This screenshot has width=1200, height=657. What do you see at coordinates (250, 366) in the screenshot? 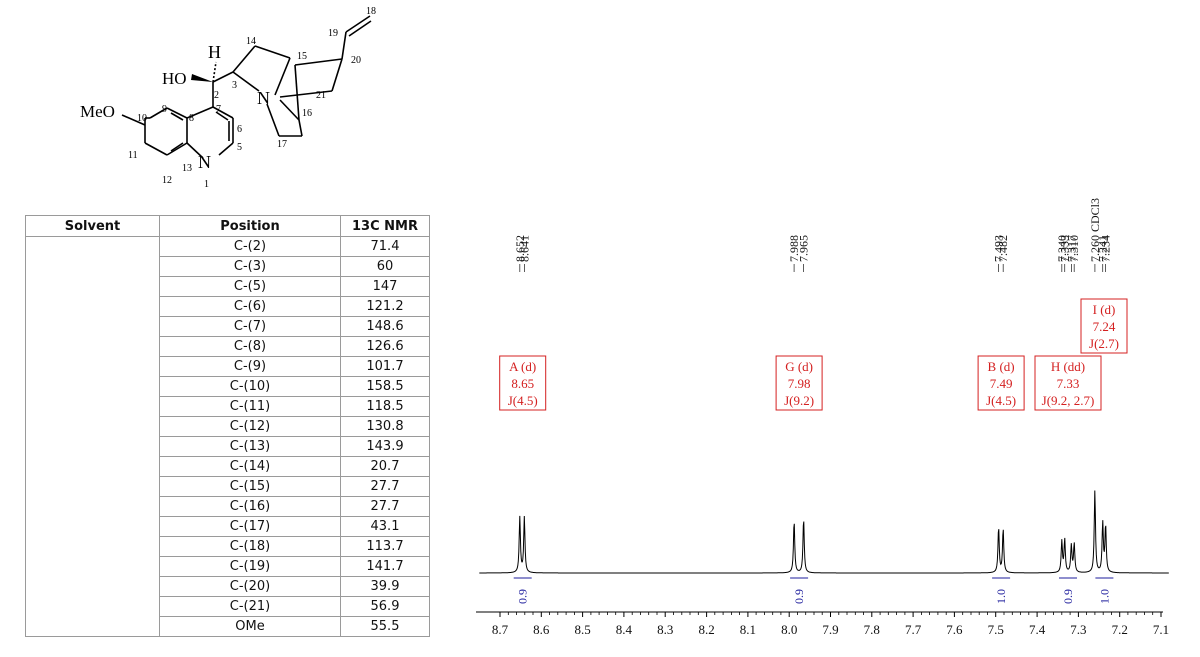
I see `position-cell: C-(9)` at bounding box center [250, 366].